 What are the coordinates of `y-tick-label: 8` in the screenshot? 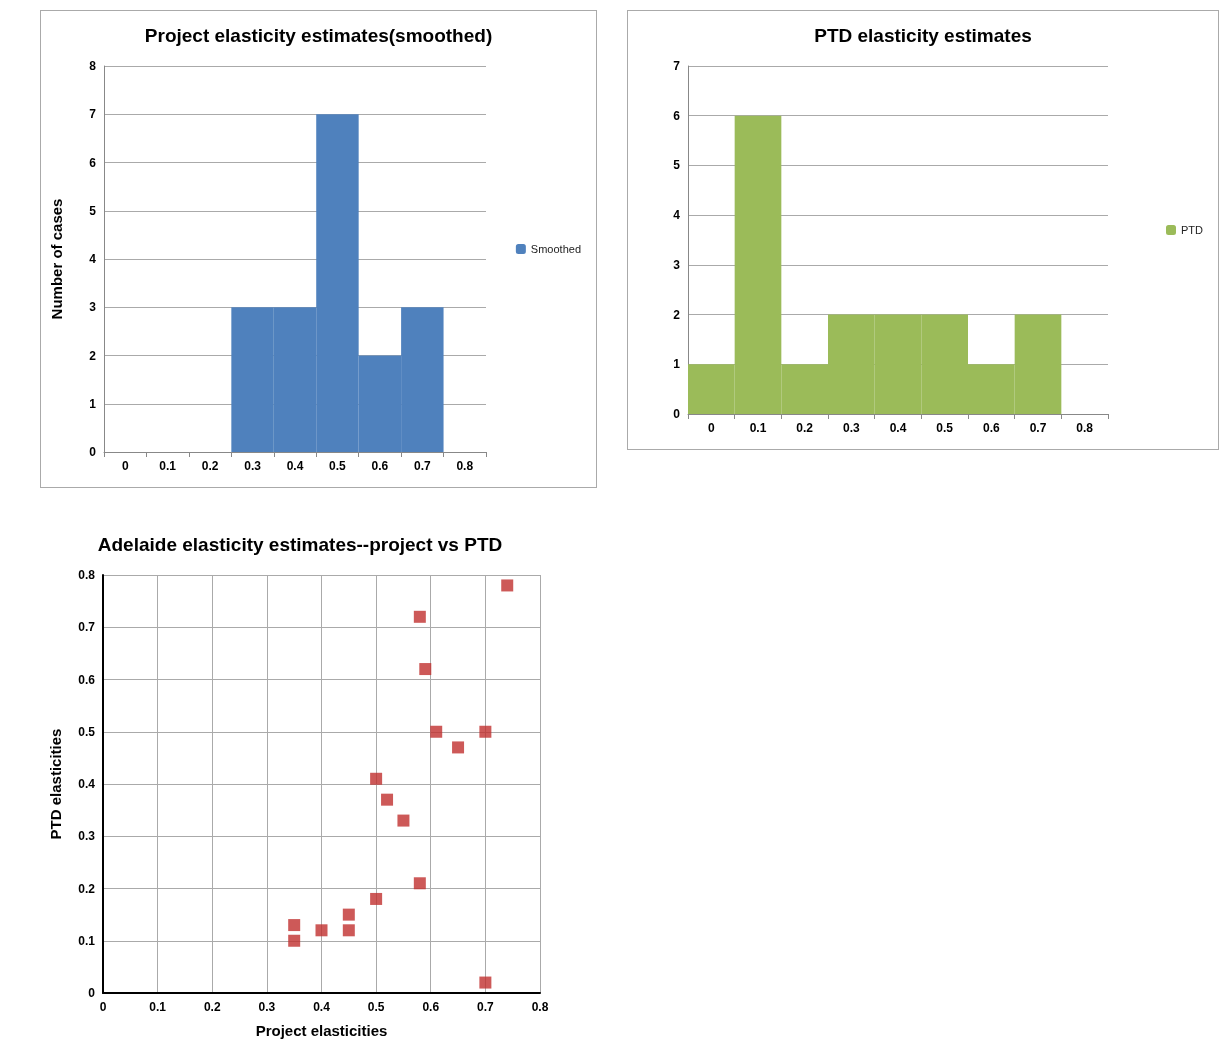 It's located at (93, 66).